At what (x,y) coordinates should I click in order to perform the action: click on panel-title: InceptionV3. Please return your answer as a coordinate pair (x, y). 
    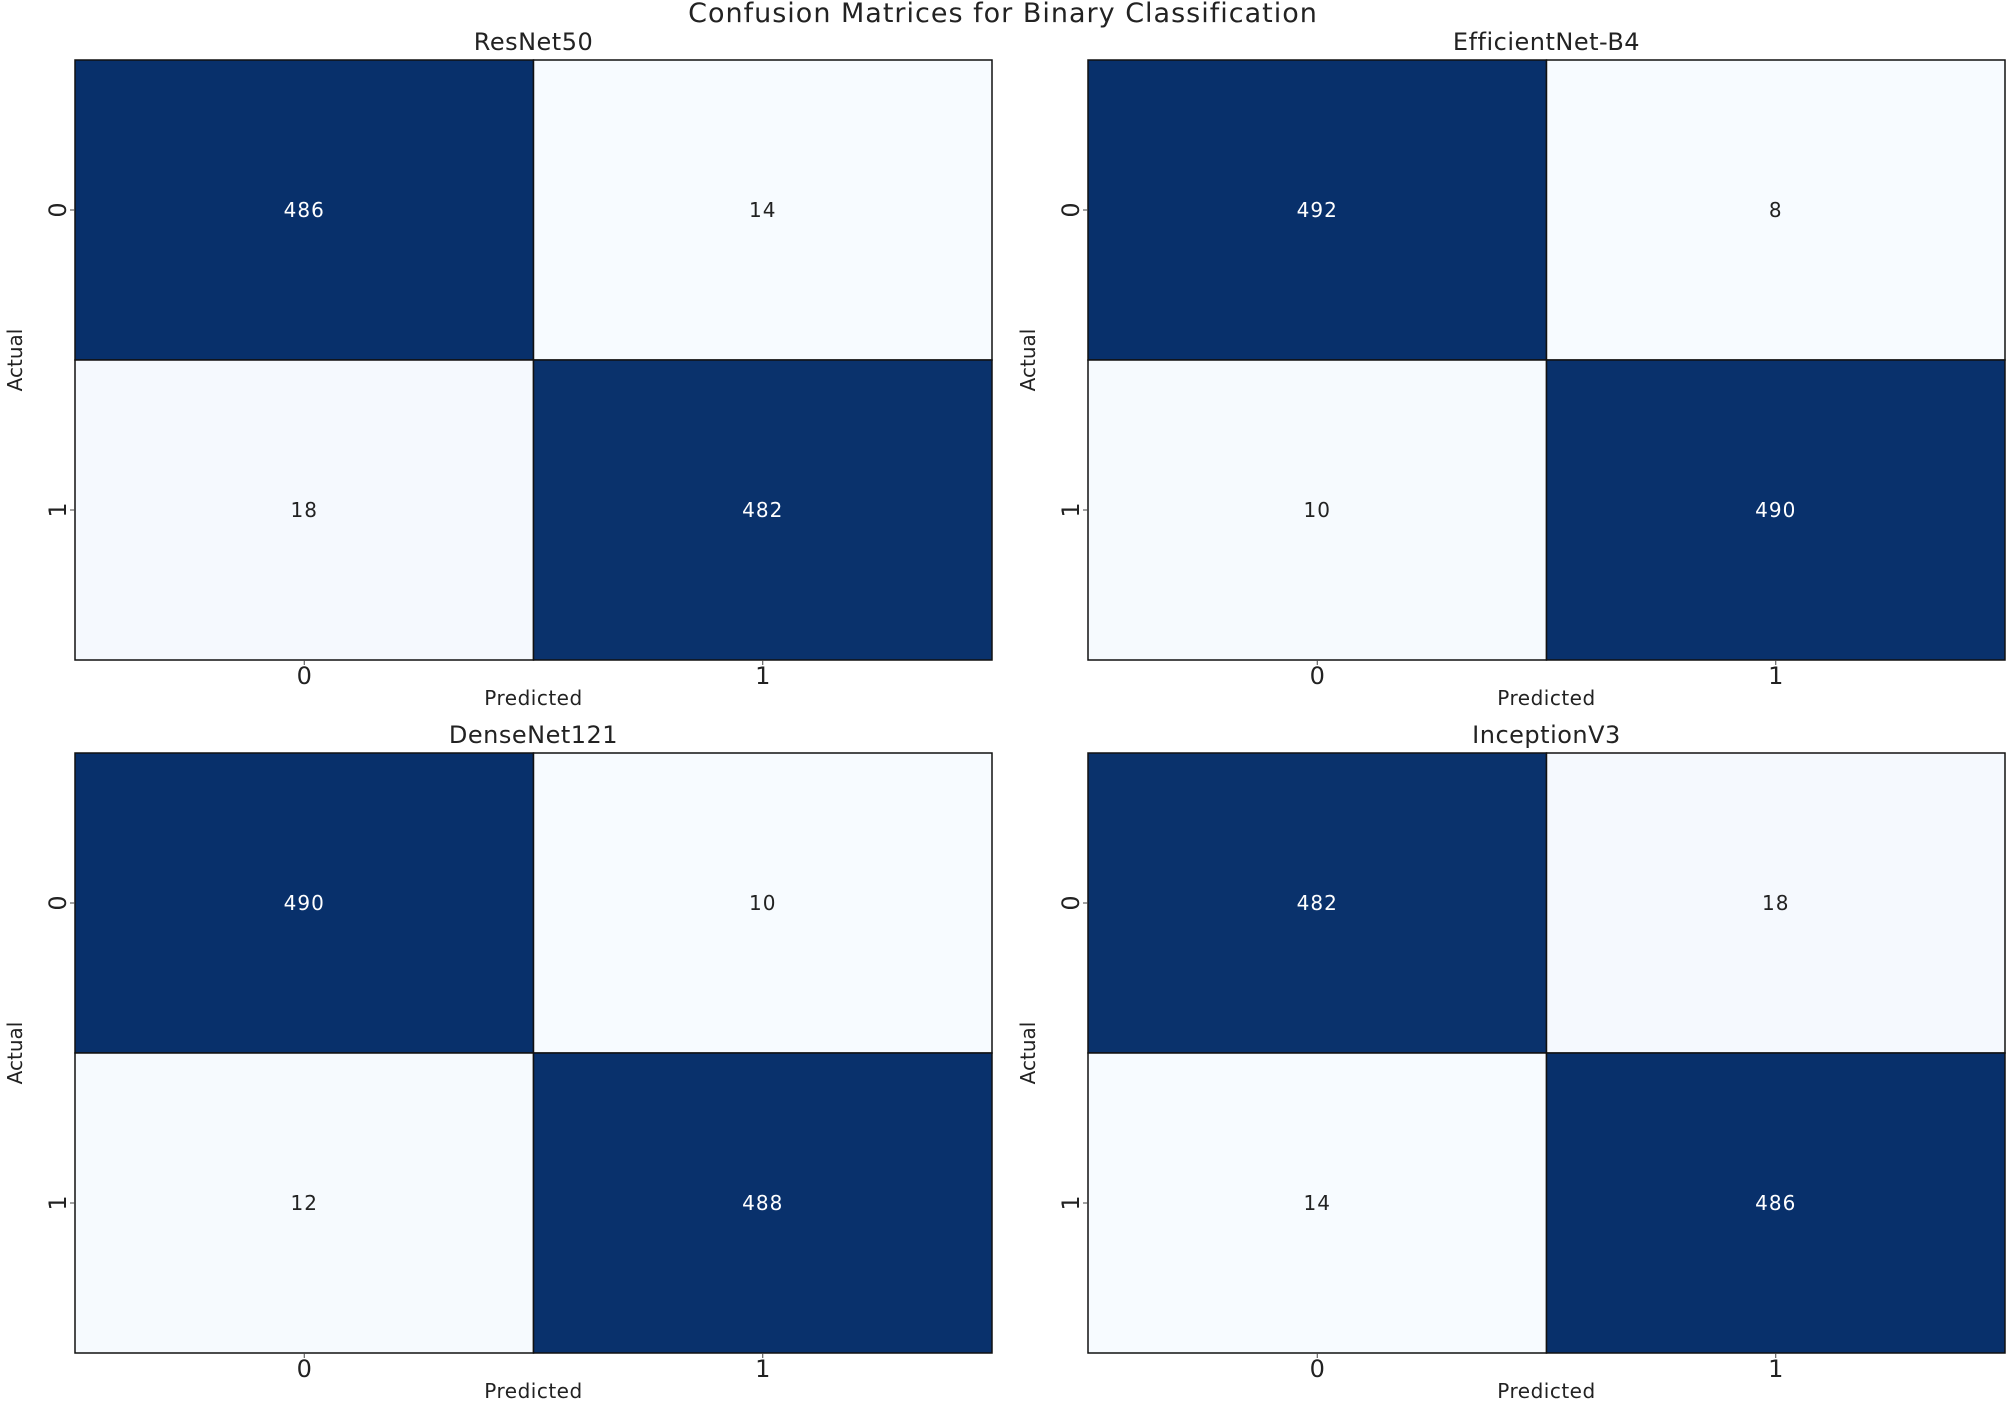
    Looking at the image, I should click on (1546, 735).